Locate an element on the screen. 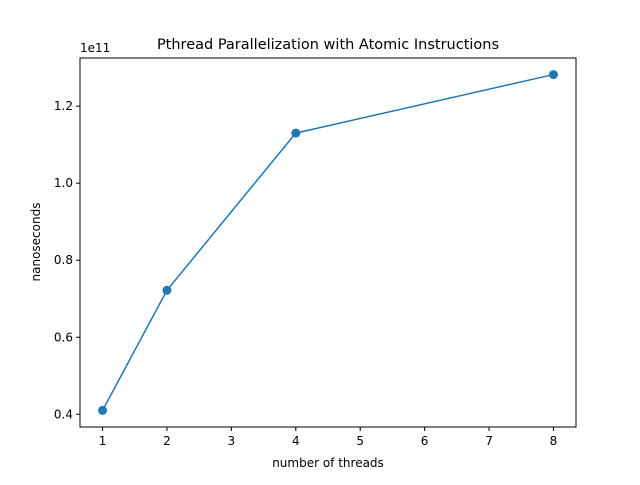 The image size is (640, 485). x-tick-label: 4 is located at coordinates (296, 441).